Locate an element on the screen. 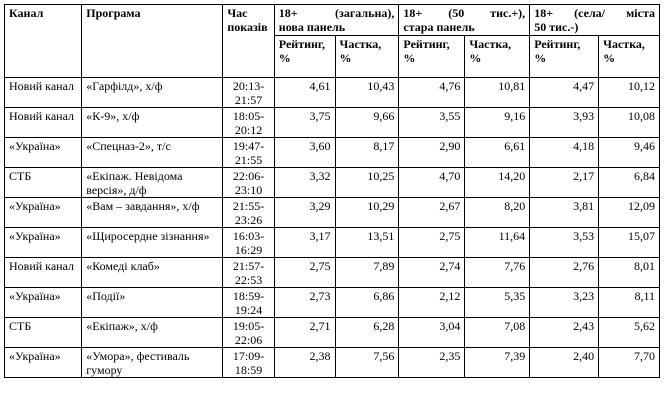 The width and height of the screenshot is (668, 401). cell-rating-2: 2,90 is located at coordinates (432, 152).